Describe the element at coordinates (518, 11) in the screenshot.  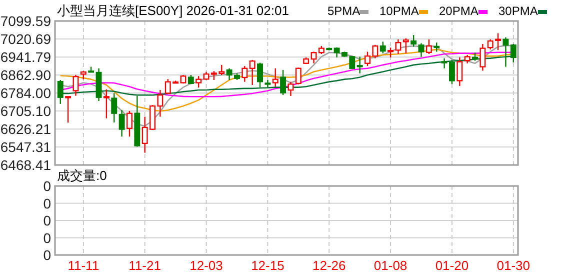
I see `legend-label: 30PMA` at that location.